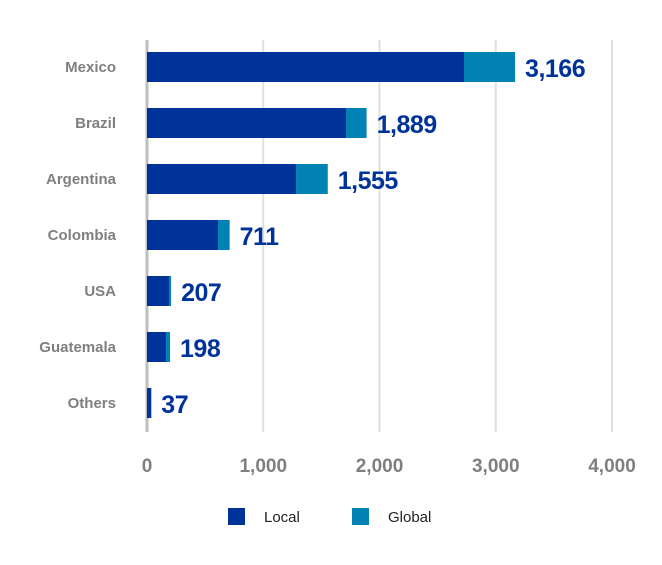 Image resolution: width=662 pixels, height=565 pixels. What do you see at coordinates (368, 181) in the screenshot?
I see `total-label: 1,555` at bounding box center [368, 181].